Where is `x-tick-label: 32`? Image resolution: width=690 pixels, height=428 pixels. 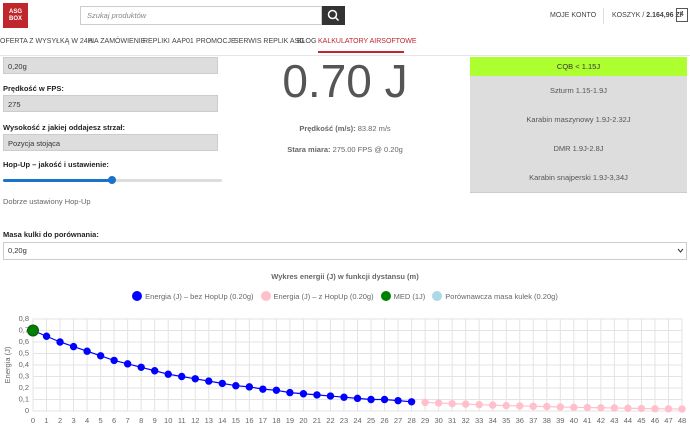 x-tick-label: 32 is located at coordinates (465, 420).